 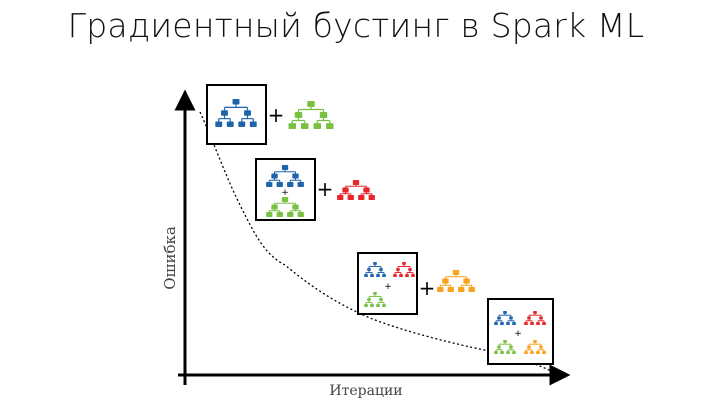 I want to click on stage-4: +, so click(x=520, y=331).